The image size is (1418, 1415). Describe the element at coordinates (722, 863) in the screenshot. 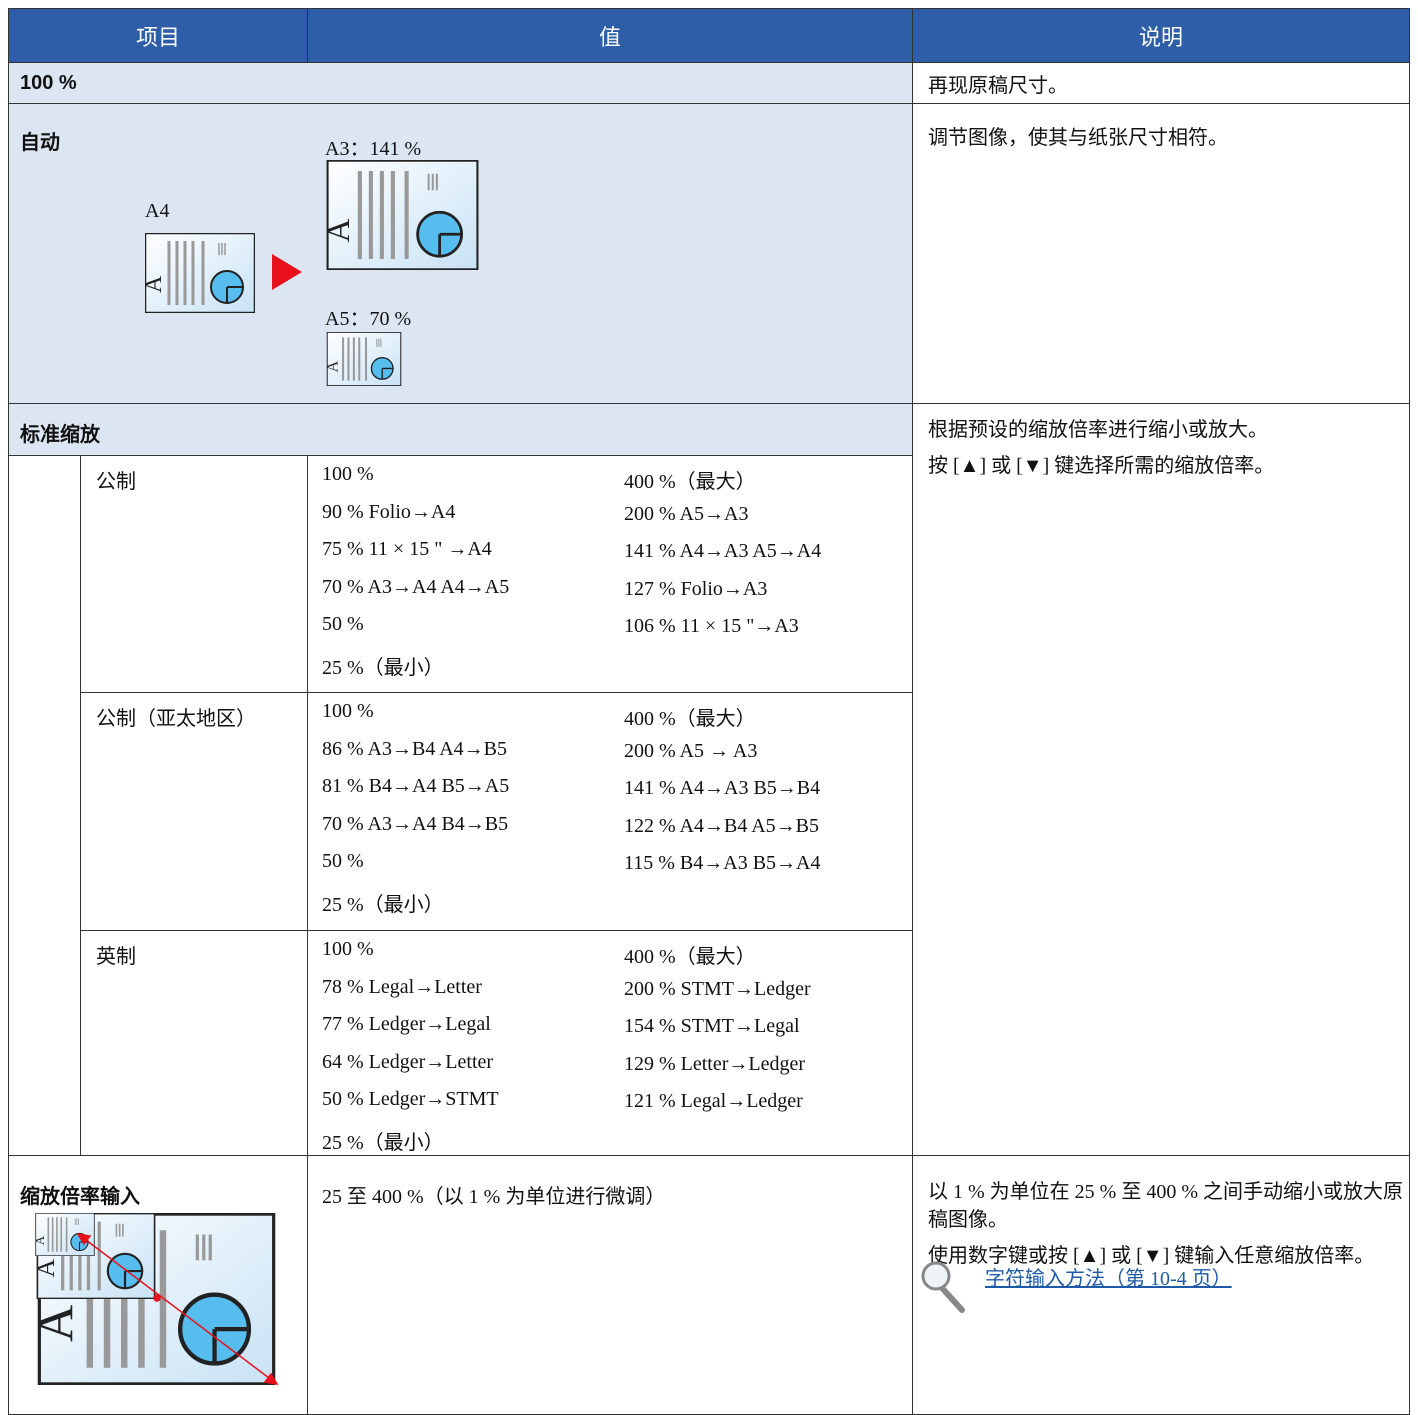

I see `value-line: 115 % B4→A3 B5→A4` at that location.